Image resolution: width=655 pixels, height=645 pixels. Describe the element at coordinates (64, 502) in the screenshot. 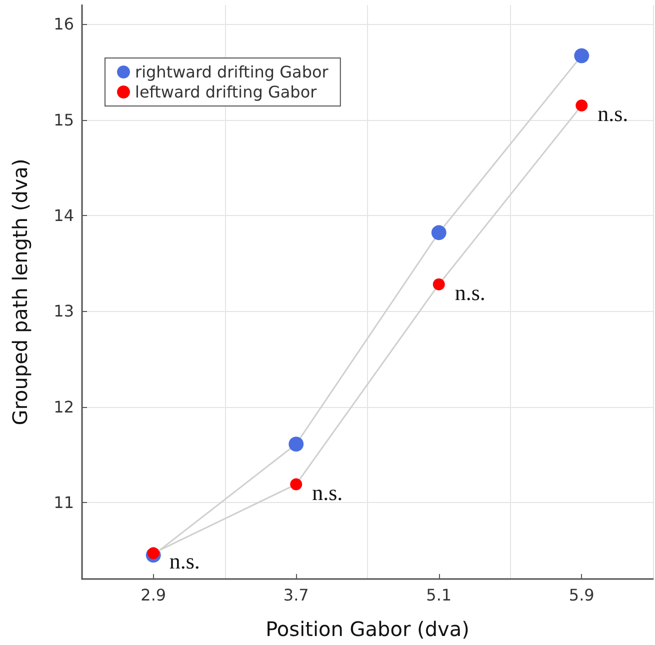

I see `y-tick-label: 11` at that location.